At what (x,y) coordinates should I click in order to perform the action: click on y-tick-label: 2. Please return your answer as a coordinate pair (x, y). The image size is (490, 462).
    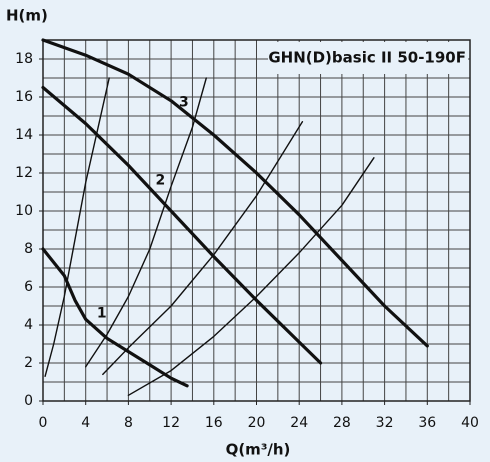
    Looking at the image, I should click on (28, 363).